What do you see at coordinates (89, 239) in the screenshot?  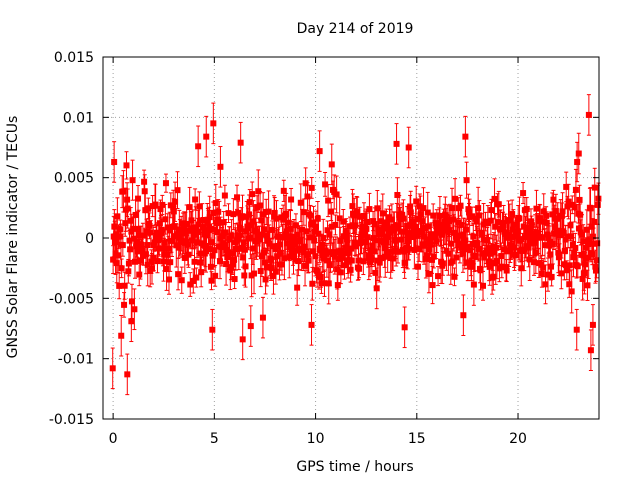 I see `y-tick-label: 0` at bounding box center [89, 239].